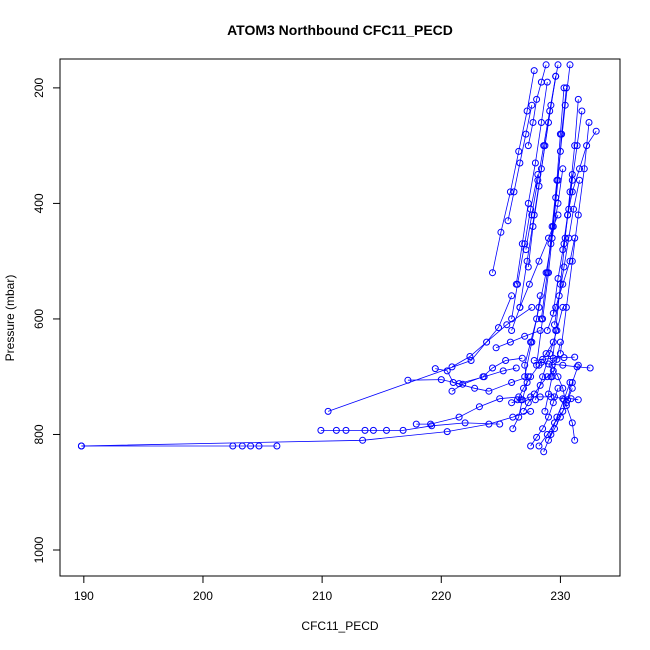 This screenshot has width=650, height=650. Describe the element at coordinates (84, 596) in the screenshot. I see `x-tick-label: 190` at that location.